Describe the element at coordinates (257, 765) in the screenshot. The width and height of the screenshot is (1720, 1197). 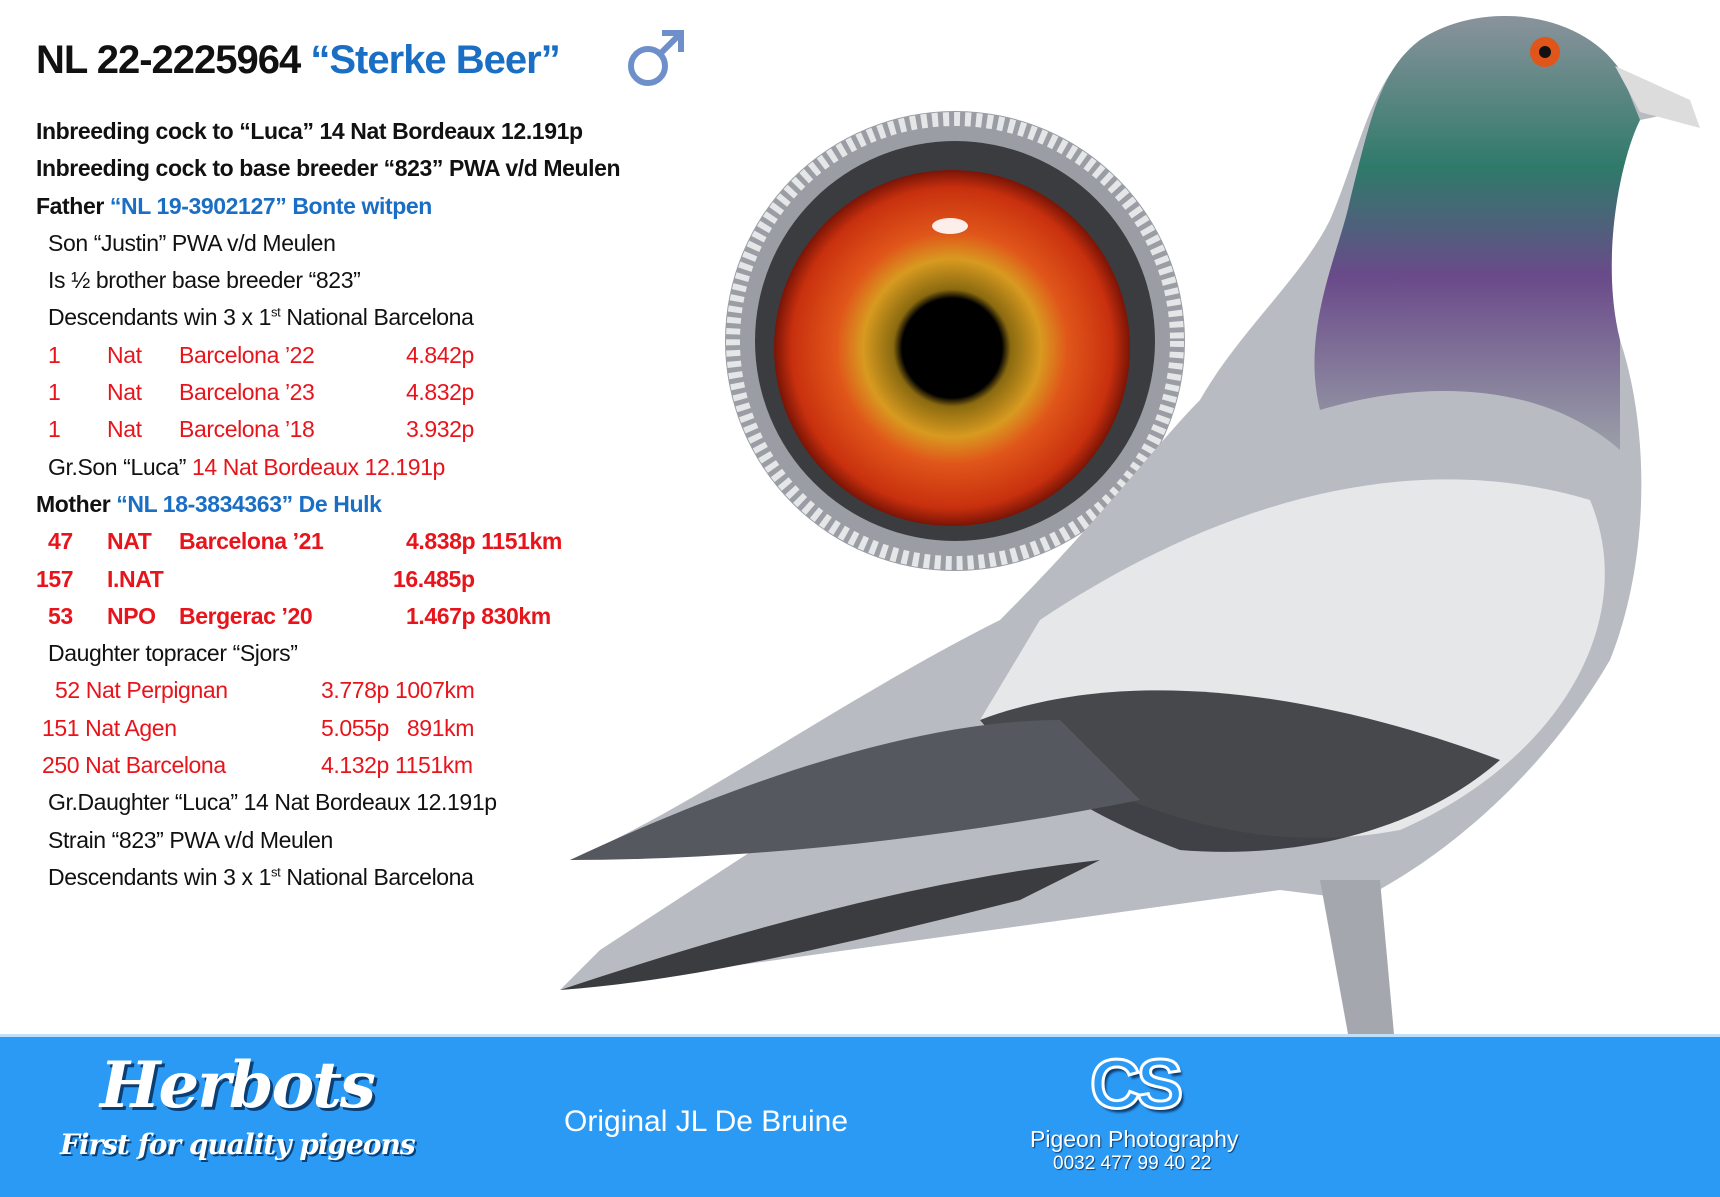
I see `daughter-result-row: 250 Nat Barcelona 4.132p 1151km` at that location.